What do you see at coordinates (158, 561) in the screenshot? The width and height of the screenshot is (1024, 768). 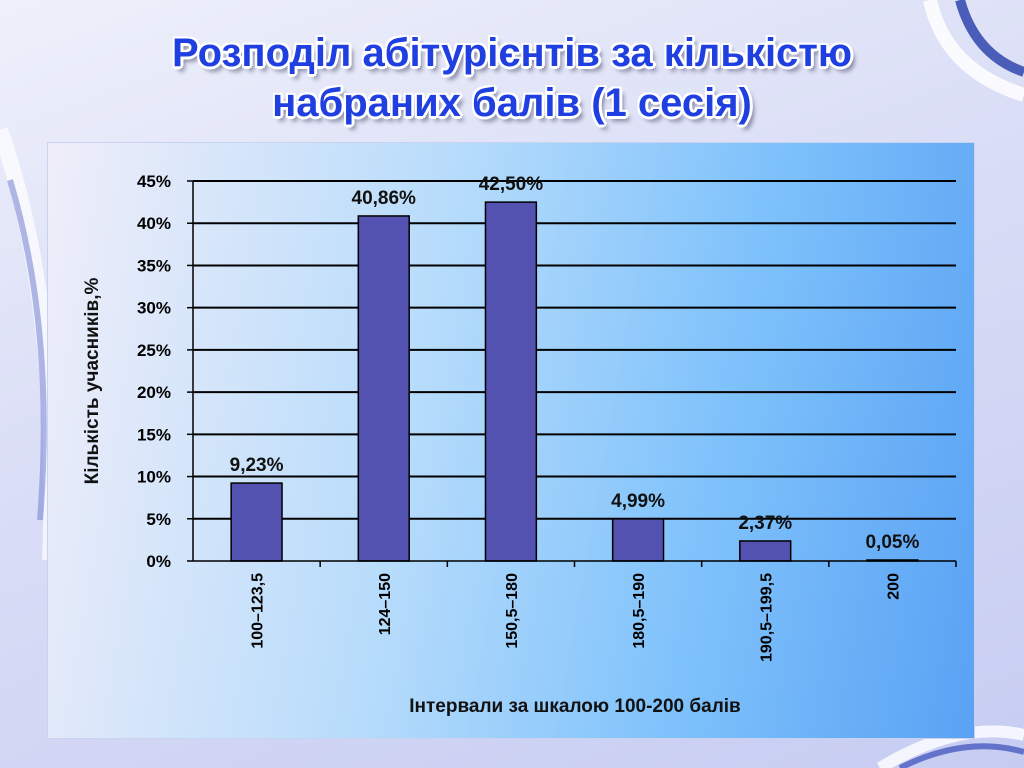 I see `y-tick-label: 0%` at bounding box center [158, 561].